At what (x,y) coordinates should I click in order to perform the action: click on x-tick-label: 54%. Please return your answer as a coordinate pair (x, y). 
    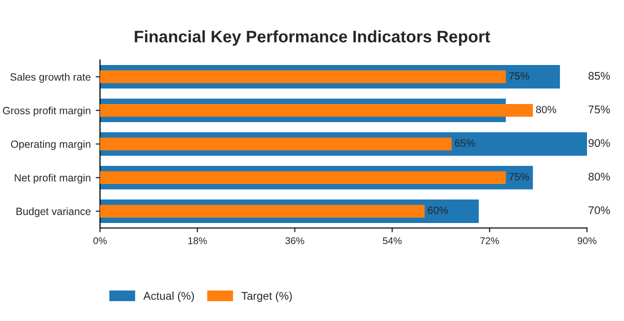
    Looking at the image, I should click on (392, 240).